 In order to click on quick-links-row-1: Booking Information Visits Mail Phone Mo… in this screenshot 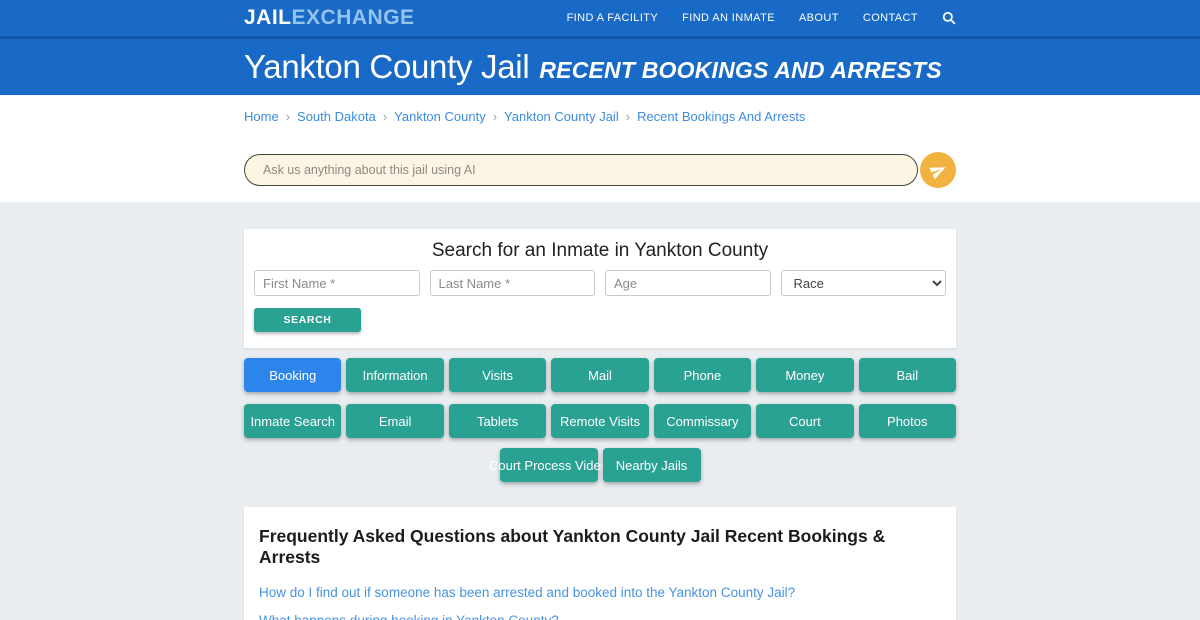, I will do `click(600, 375)`.